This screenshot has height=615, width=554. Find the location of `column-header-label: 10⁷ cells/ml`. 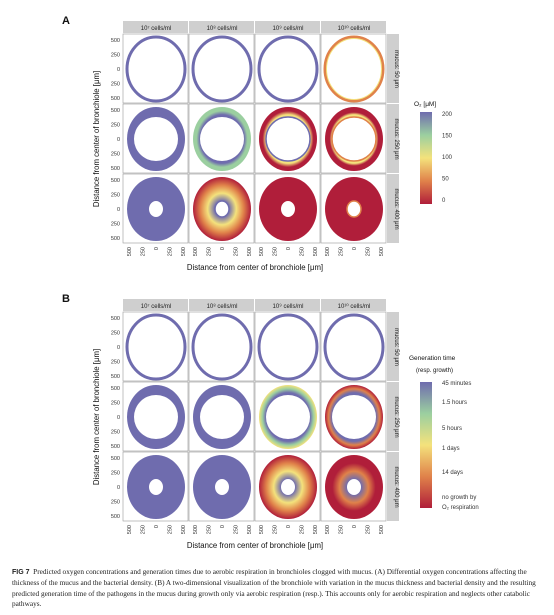

column-header-label: 10⁷ cells/ml is located at coordinates (156, 28).